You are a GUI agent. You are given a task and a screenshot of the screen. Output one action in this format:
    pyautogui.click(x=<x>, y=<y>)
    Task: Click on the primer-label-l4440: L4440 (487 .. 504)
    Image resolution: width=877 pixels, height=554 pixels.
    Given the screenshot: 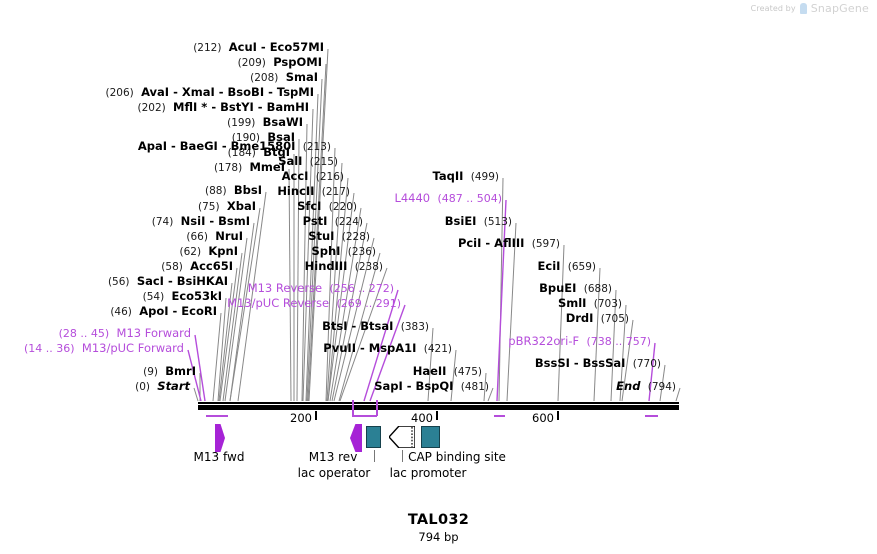 What is the action you would take?
    pyautogui.click(x=448, y=198)
    